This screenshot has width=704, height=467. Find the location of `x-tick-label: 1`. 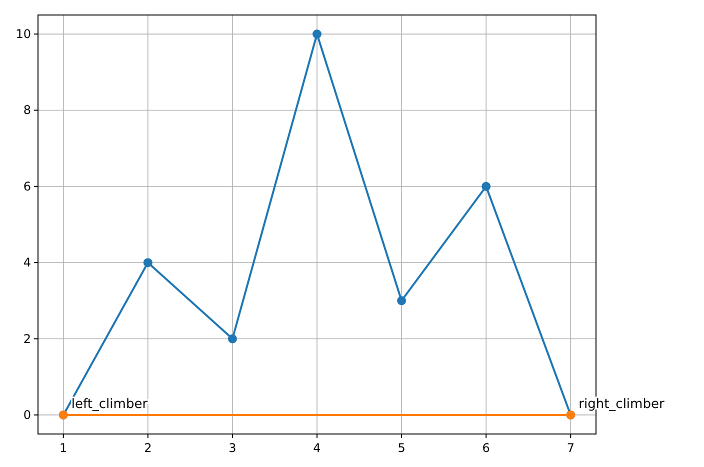

x-tick-label: 1 is located at coordinates (64, 448).